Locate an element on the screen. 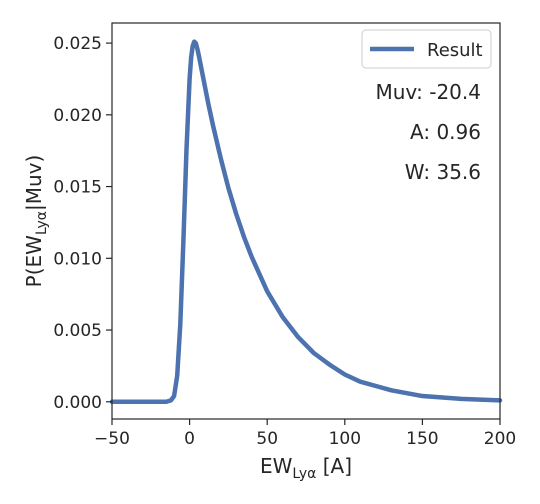  y-axis-title-prefix: P(EW is located at coordinates (34, 261).